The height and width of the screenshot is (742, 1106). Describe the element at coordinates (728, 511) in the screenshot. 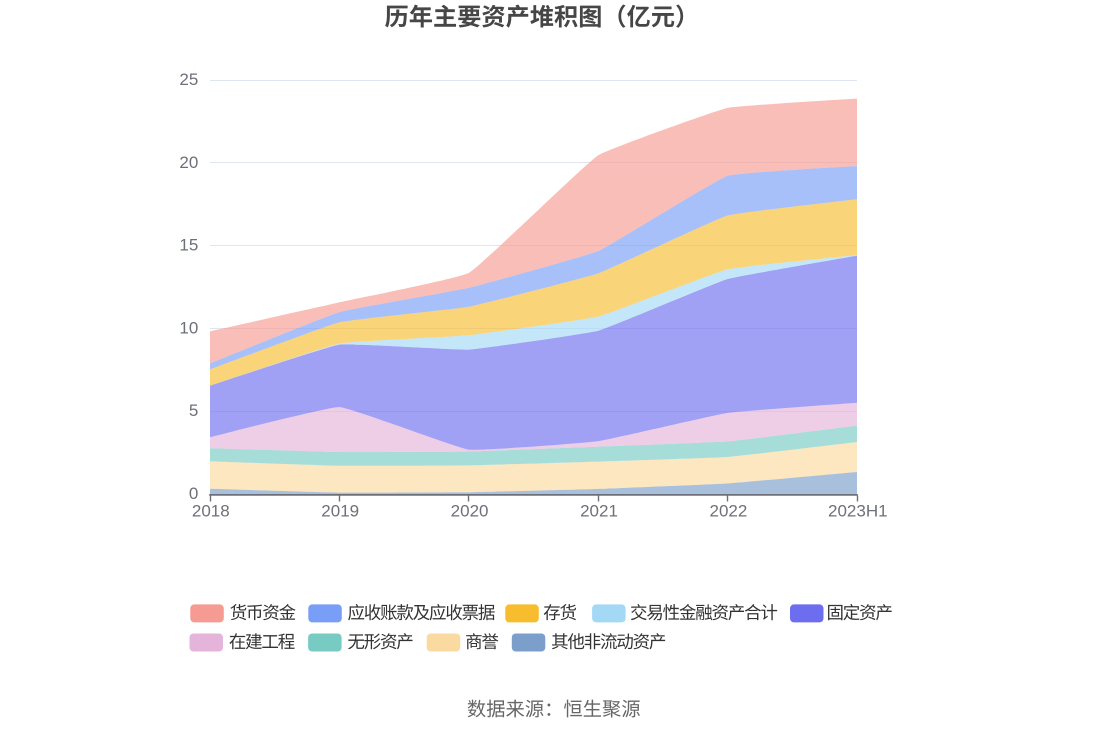

I see `svg-text: 2022` at that location.